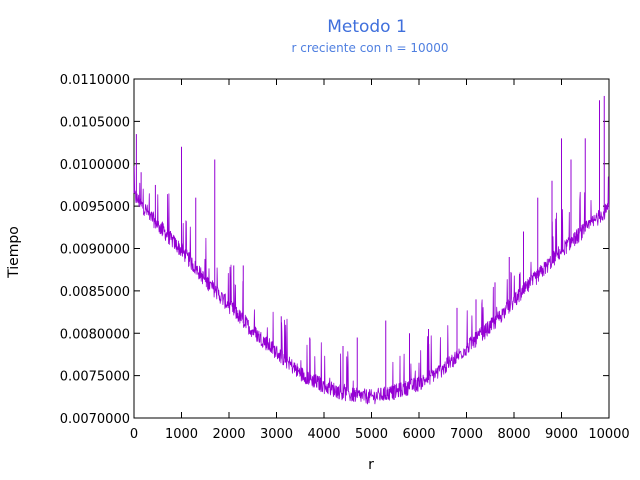  Describe the element at coordinates (14, 252) in the screenshot. I see `y-axis-label: Tiempo` at that location.